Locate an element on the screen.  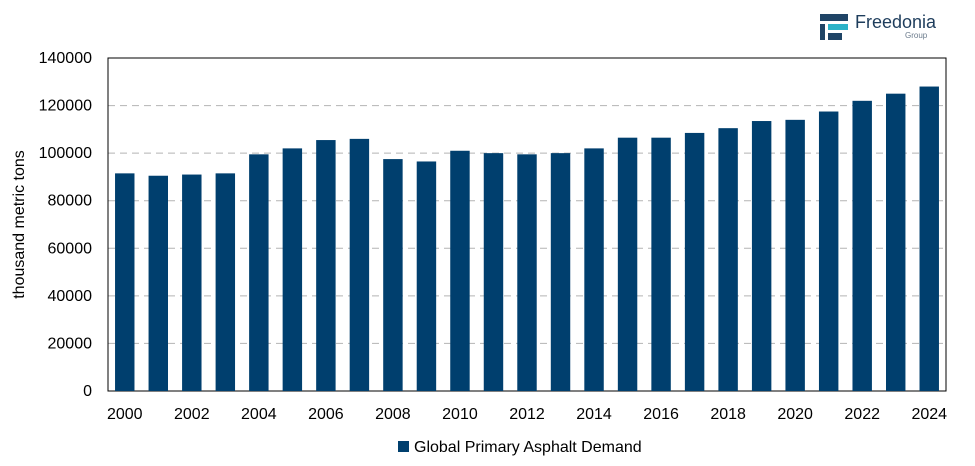
bar-2010 is located at coordinates (460, 270).